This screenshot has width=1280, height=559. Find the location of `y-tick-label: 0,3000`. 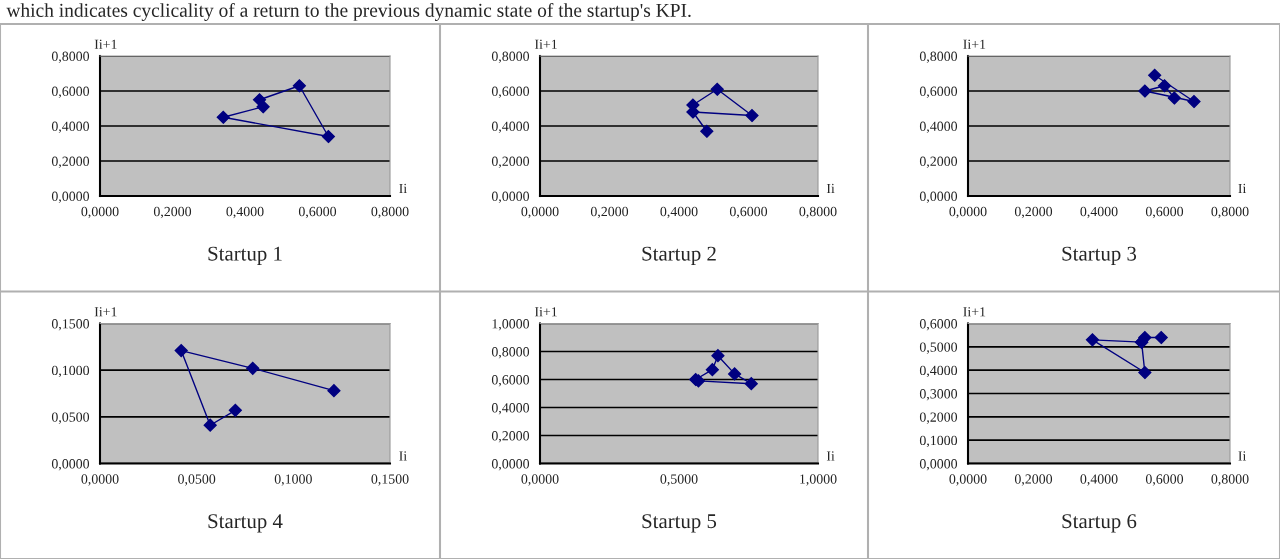

y-tick-label: 0,3000 is located at coordinates (938, 395).